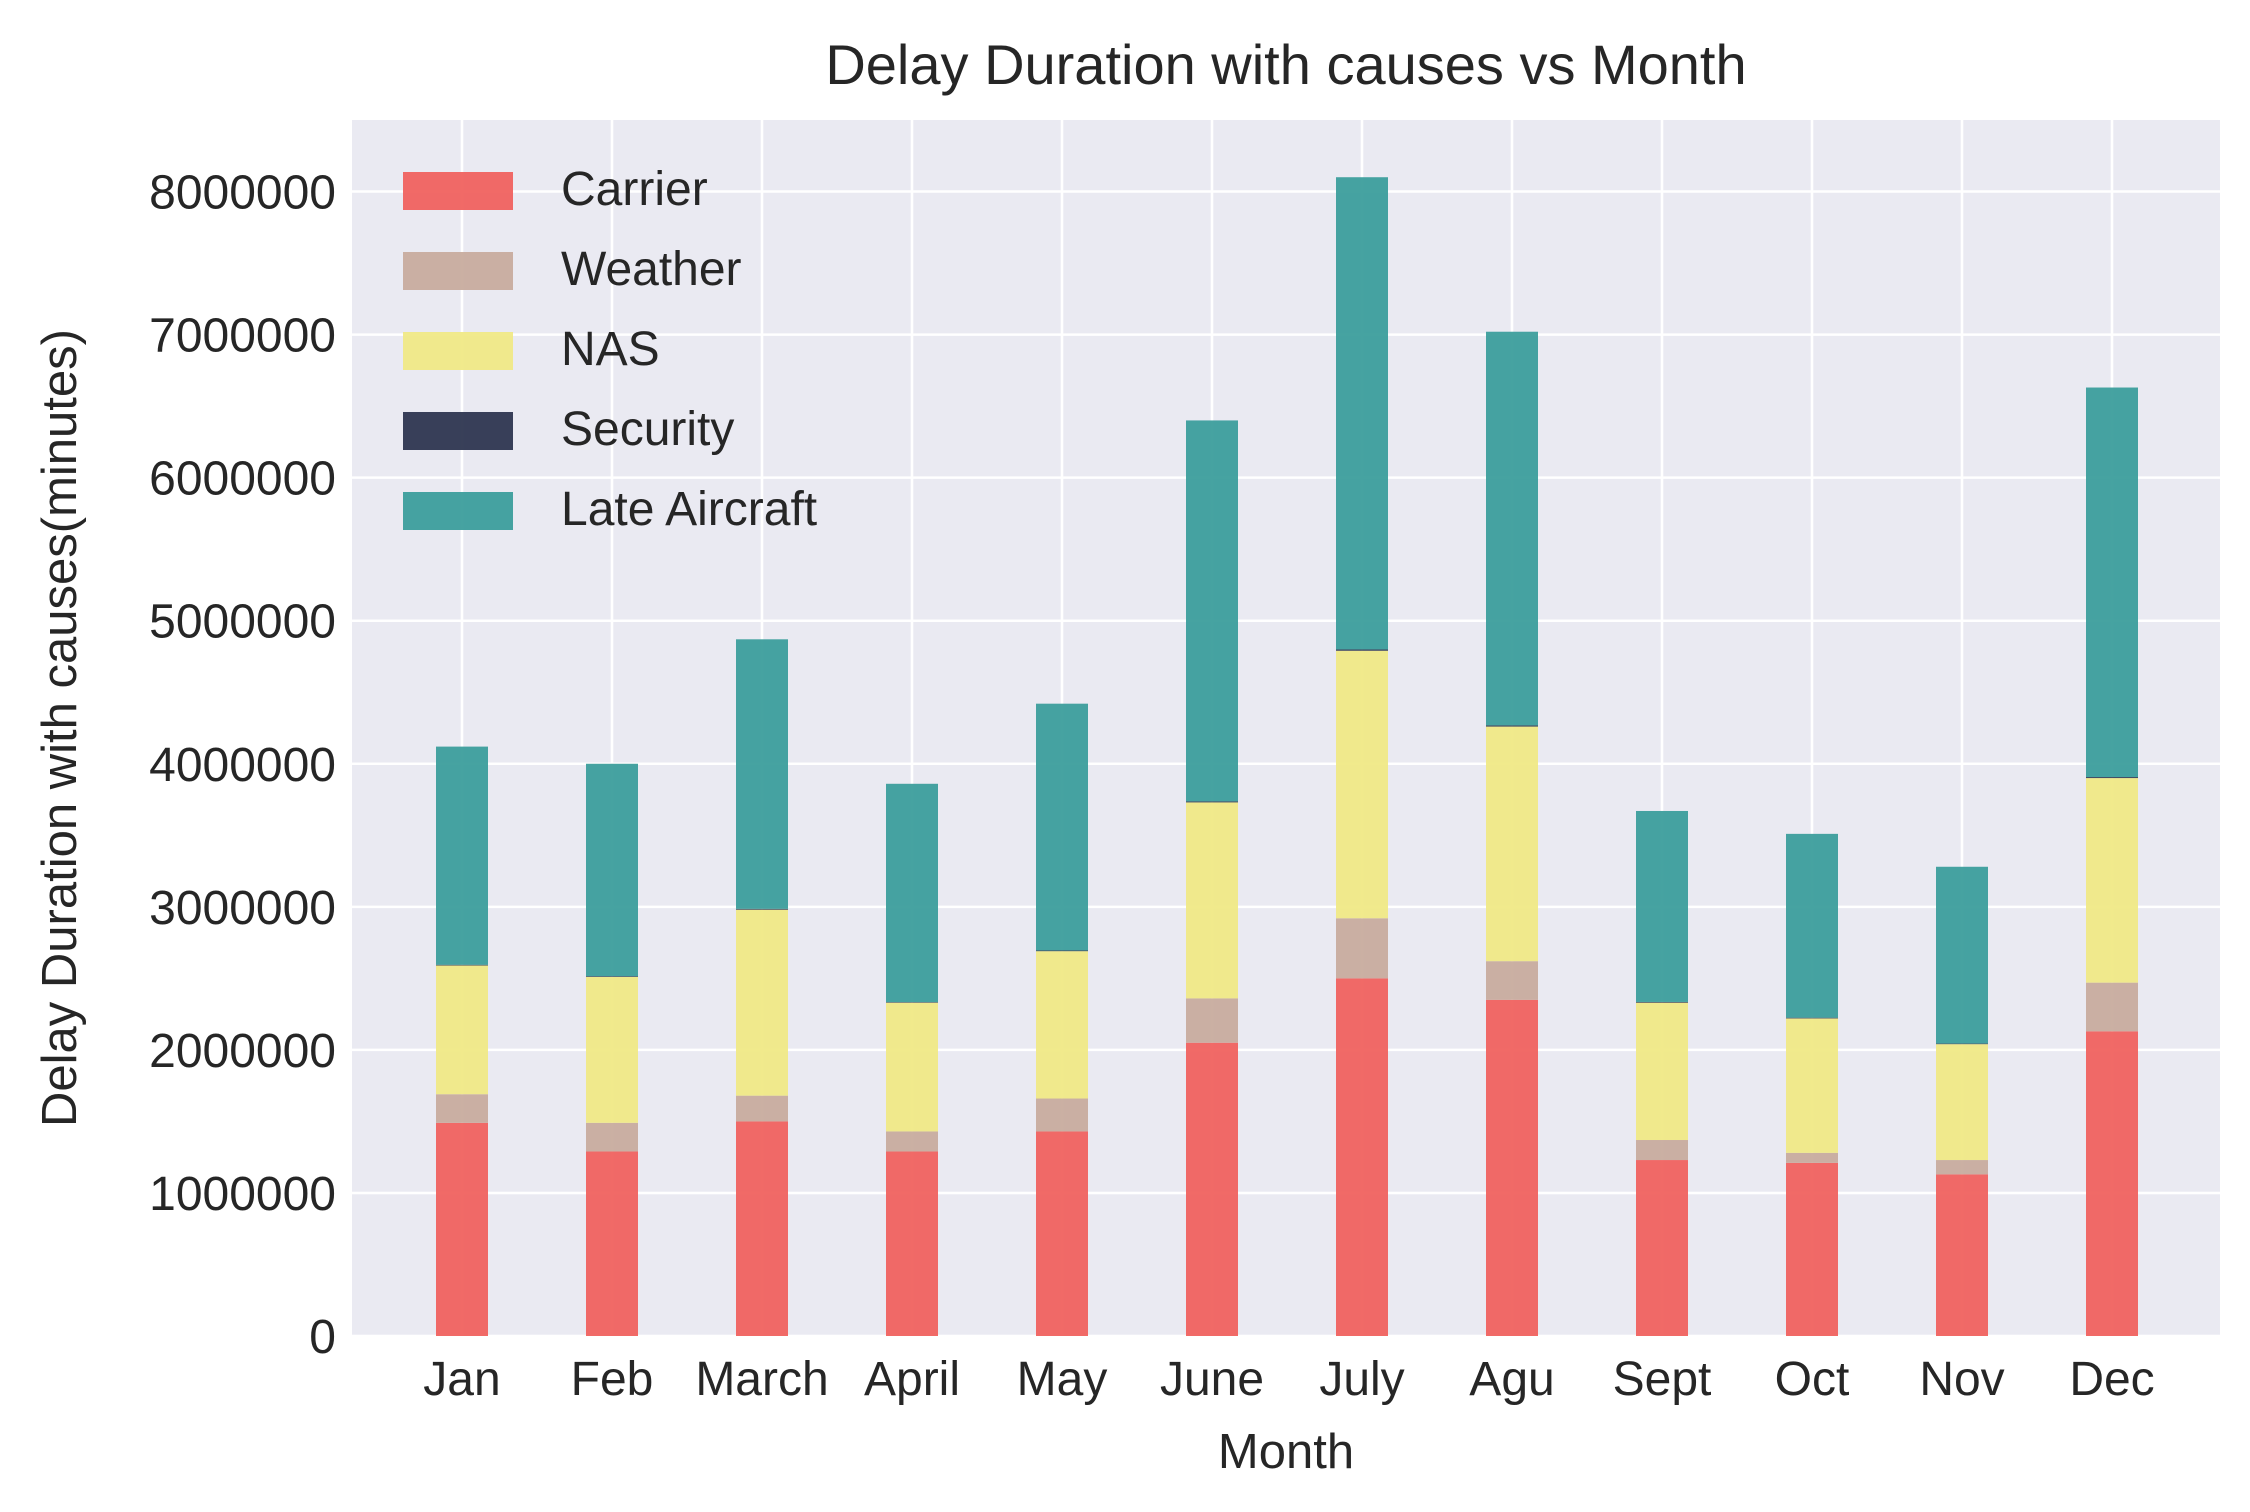 The image size is (2250, 1512). What do you see at coordinates (612, 1049) in the screenshot?
I see `bar-nas-feb` at bounding box center [612, 1049].